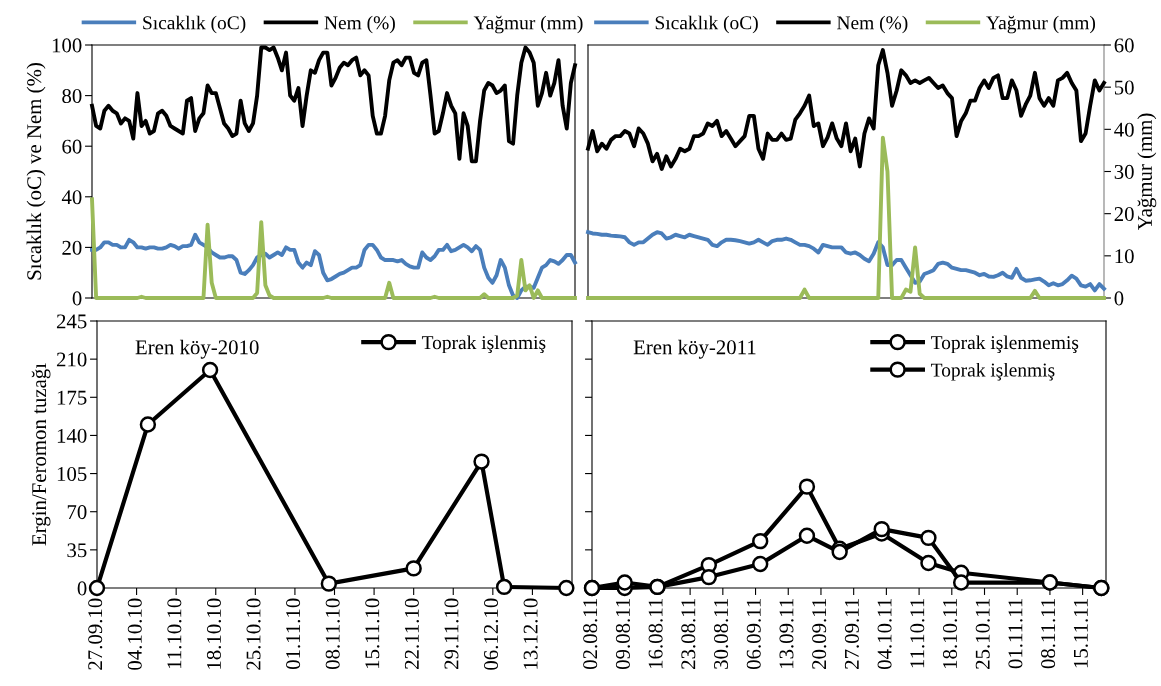 The height and width of the screenshot is (686, 1161). Describe the element at coordinates (1124, 87) in the screenshot. I see `y-tick-label: 50` at that location.